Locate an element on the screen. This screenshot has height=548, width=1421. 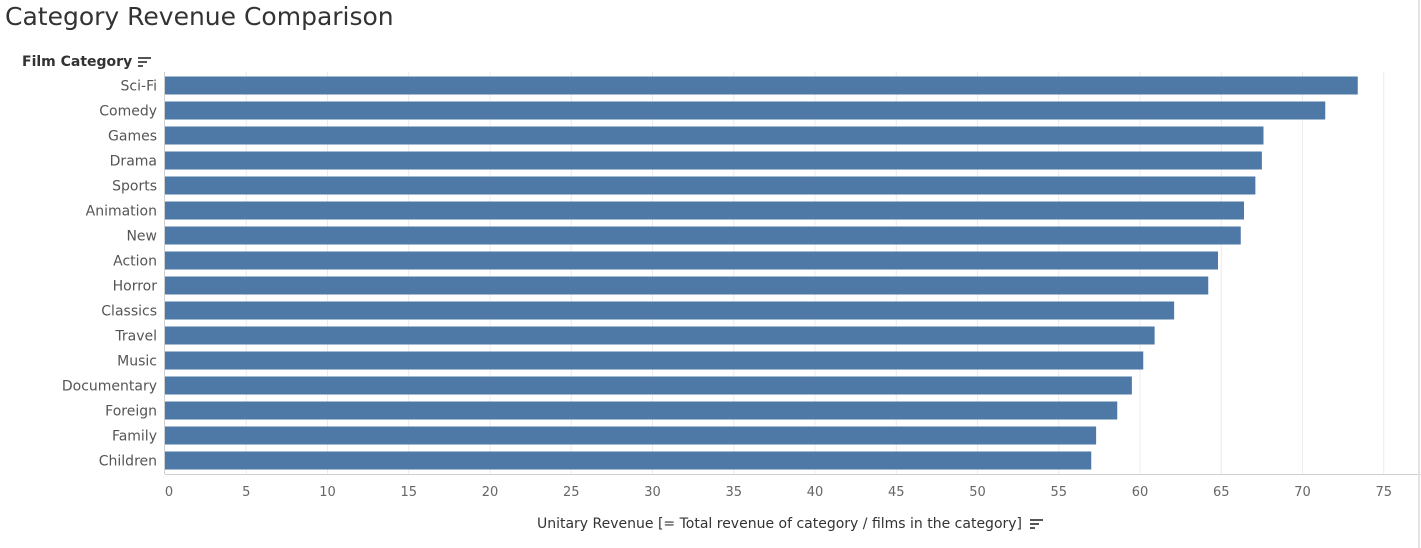
category-label: Animation is located at coordinates (121, 212).